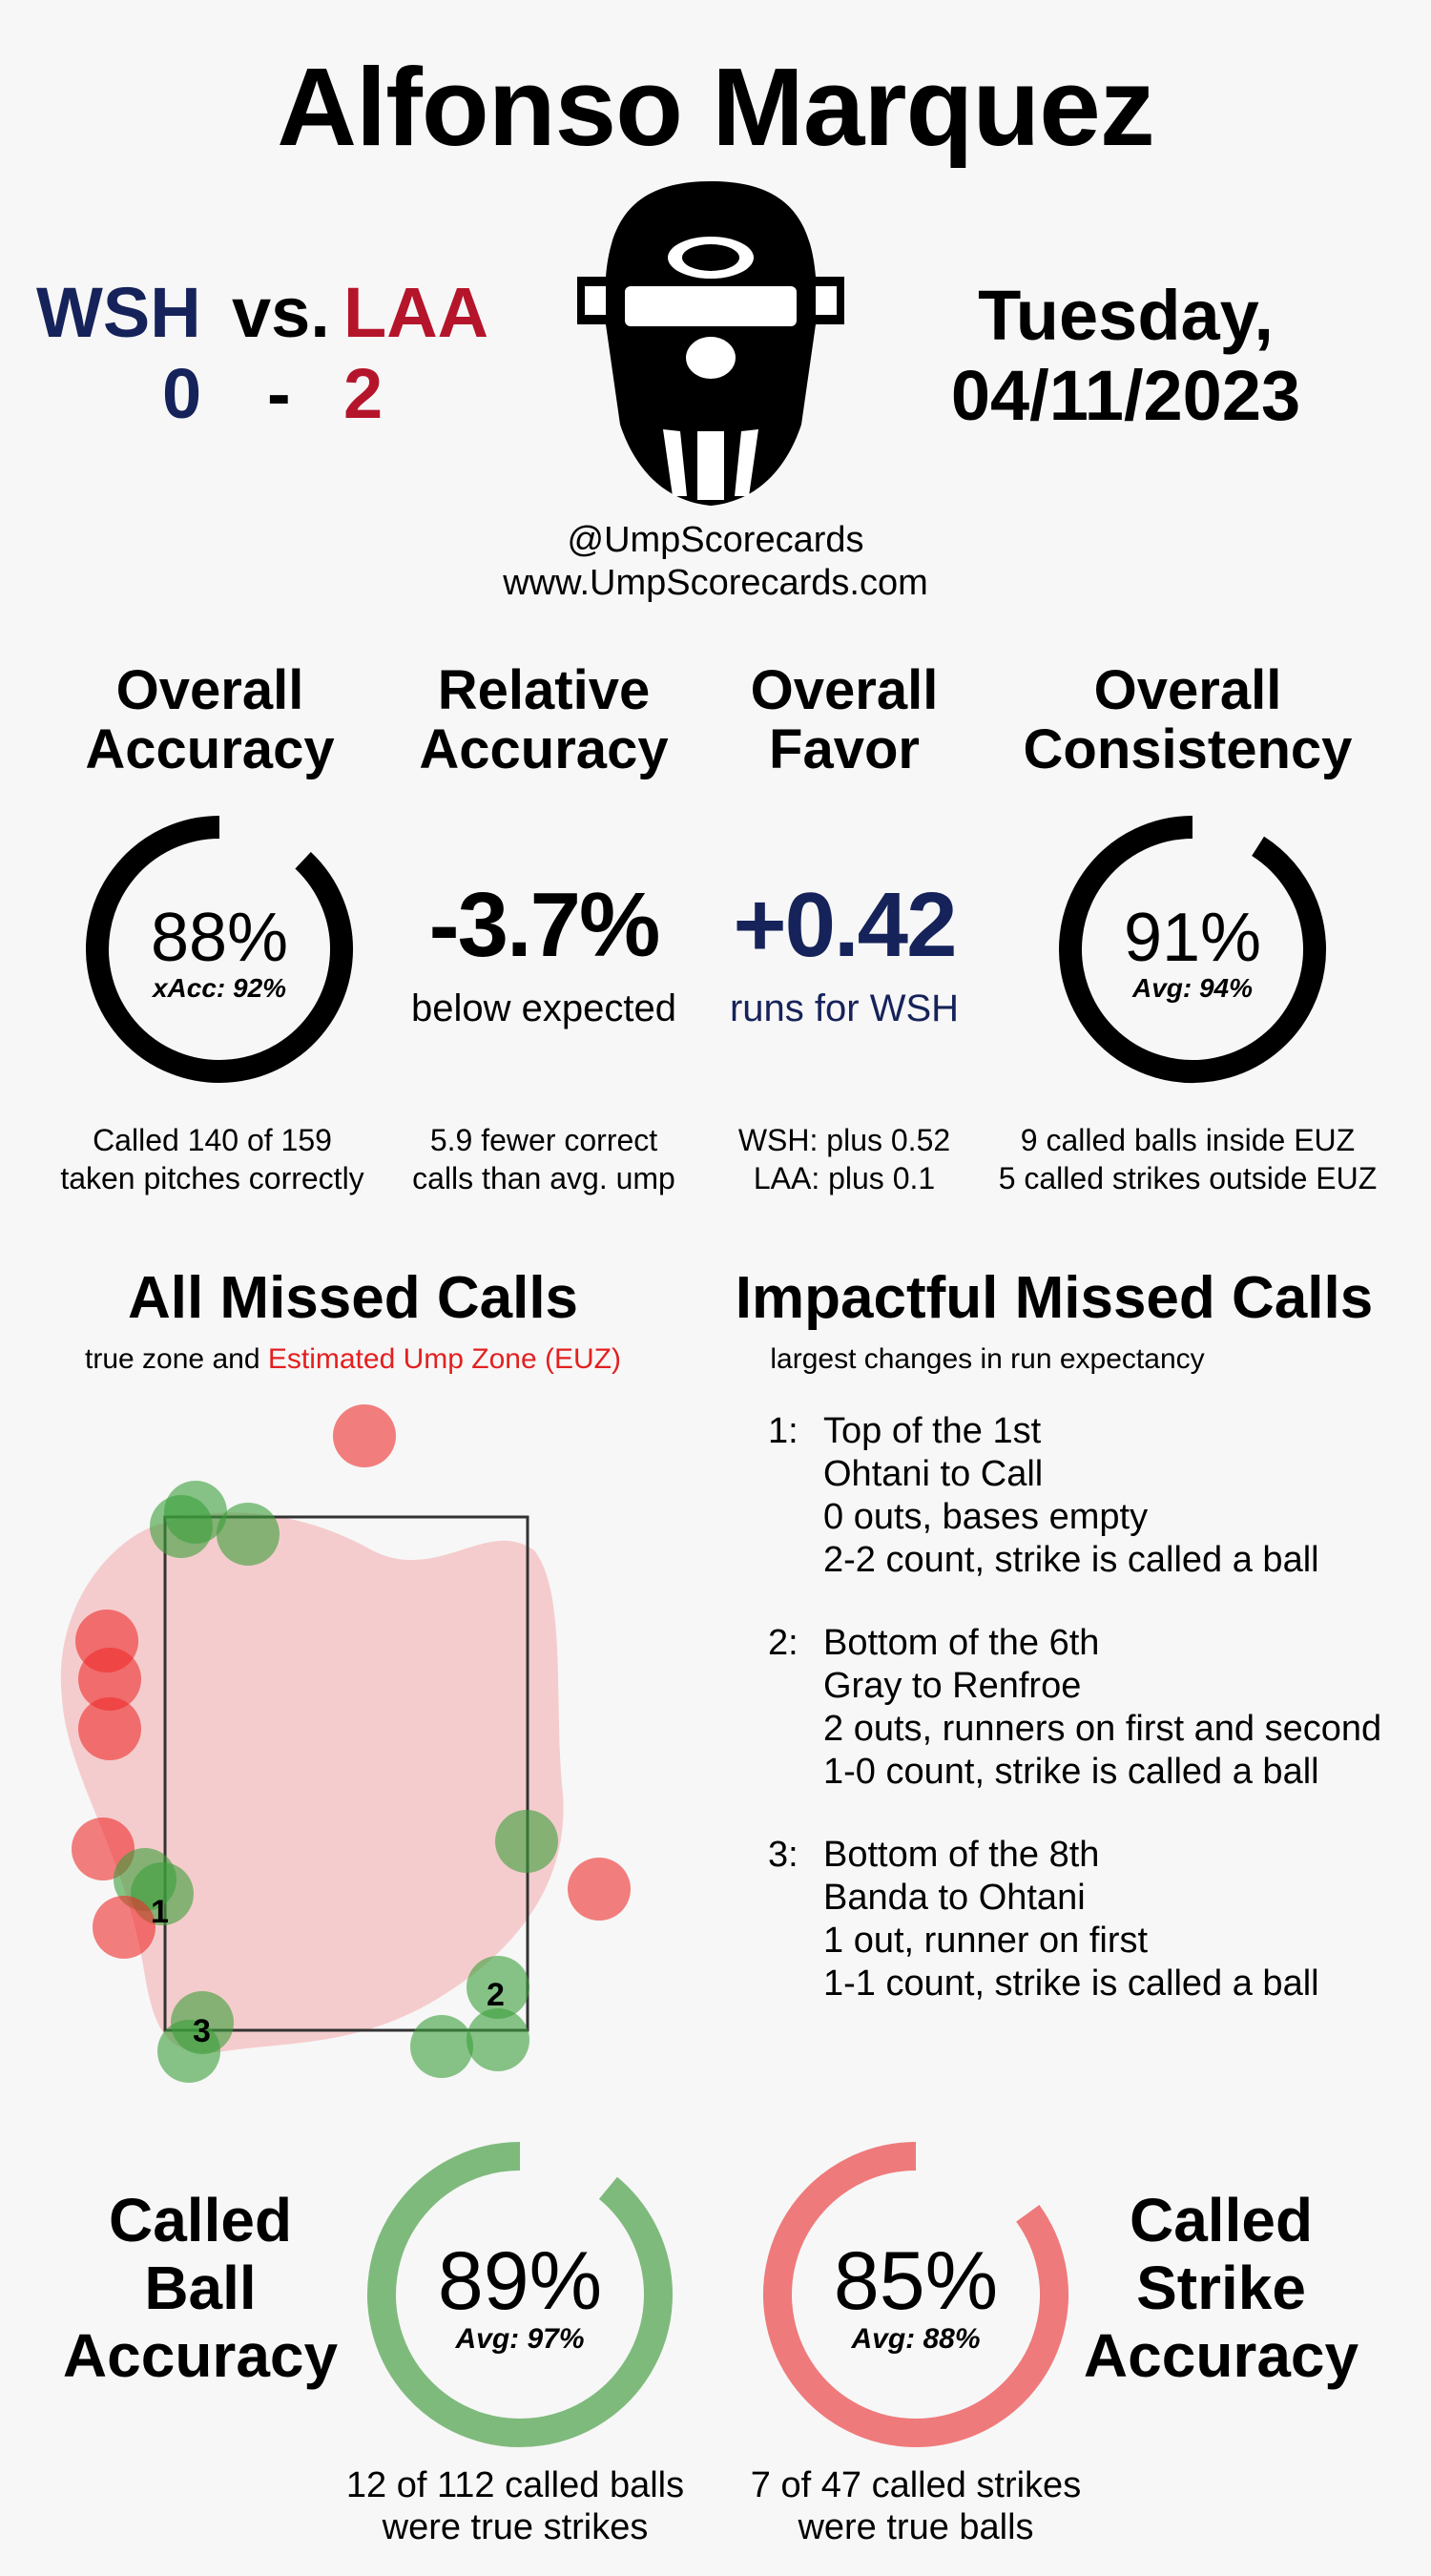 This screenshot has height=2576, width=1431. I want to click on relative-accuracy-title: Relative Accuracy, so click(544, 719).